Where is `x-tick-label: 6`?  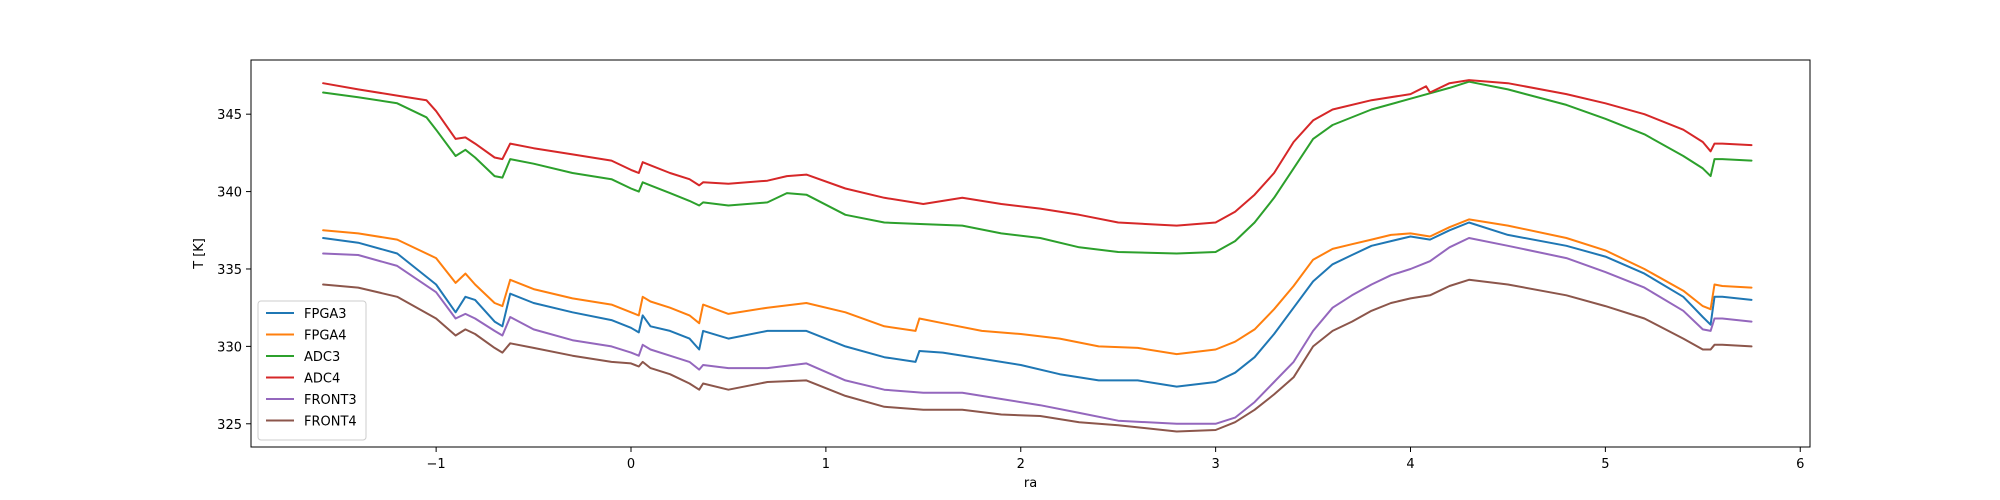
x-tick-label: 6 is located at coordinates (1800, 464).